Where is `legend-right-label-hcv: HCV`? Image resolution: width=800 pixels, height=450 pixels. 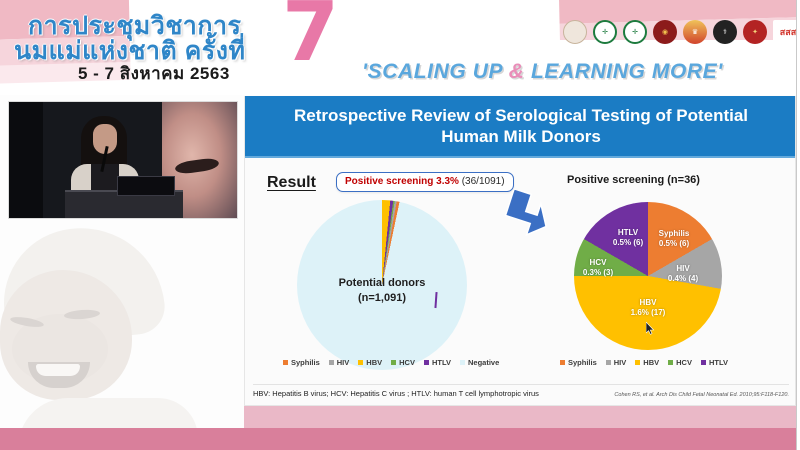 legend-right-label-hcv: HCV is located at coordinates (684, 362).